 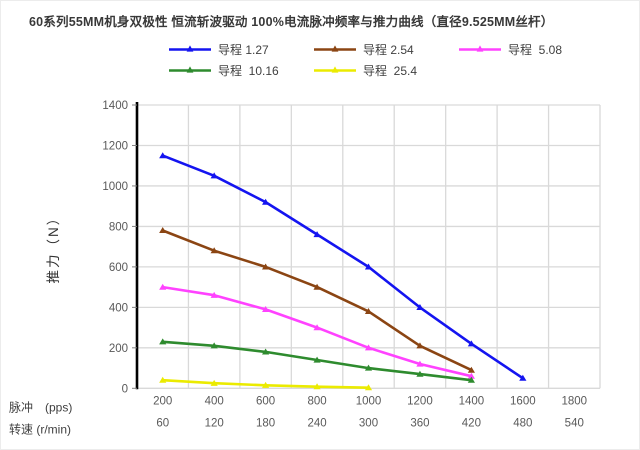 I want to click on x-axis-row-0: 200 400 600 800 1000 1200 1400 1600 1800, so click(x=370, y=401).